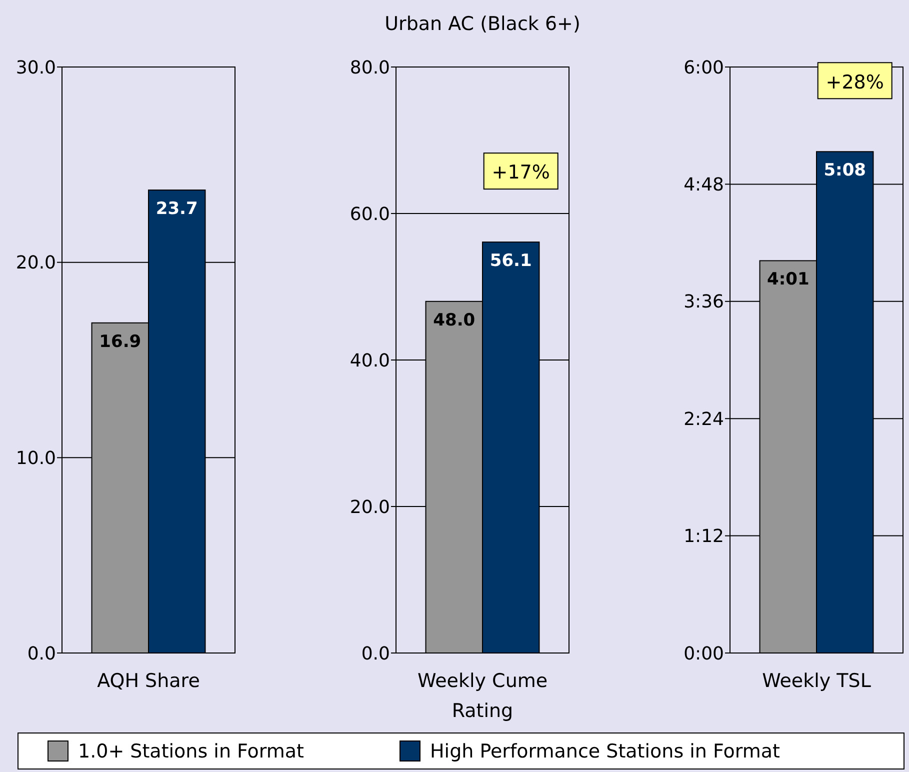 The image size is (909, 772). What do you see at coordinates (845, 170) in the screenshot?
I see `data-label: 5:08` at bounding box center [845, 170].